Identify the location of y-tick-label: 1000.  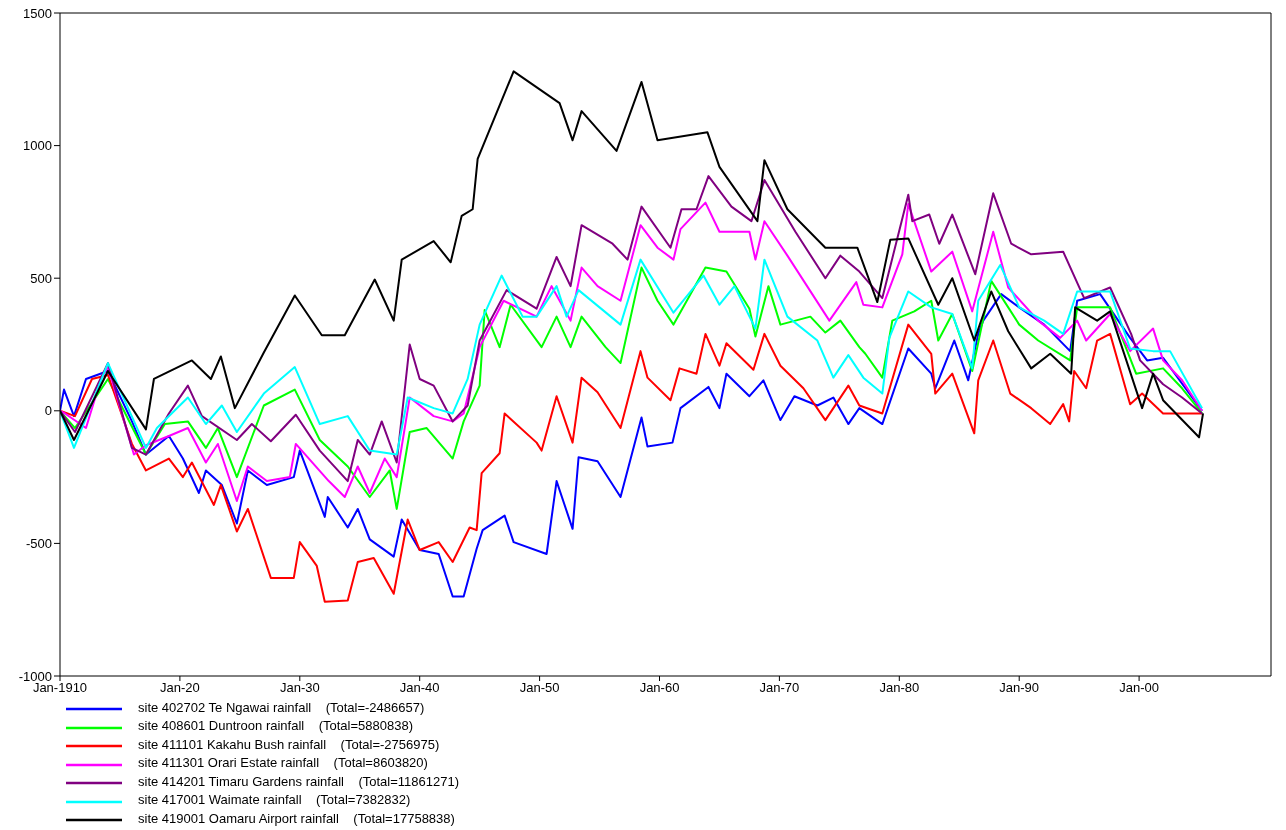
(37, 146).